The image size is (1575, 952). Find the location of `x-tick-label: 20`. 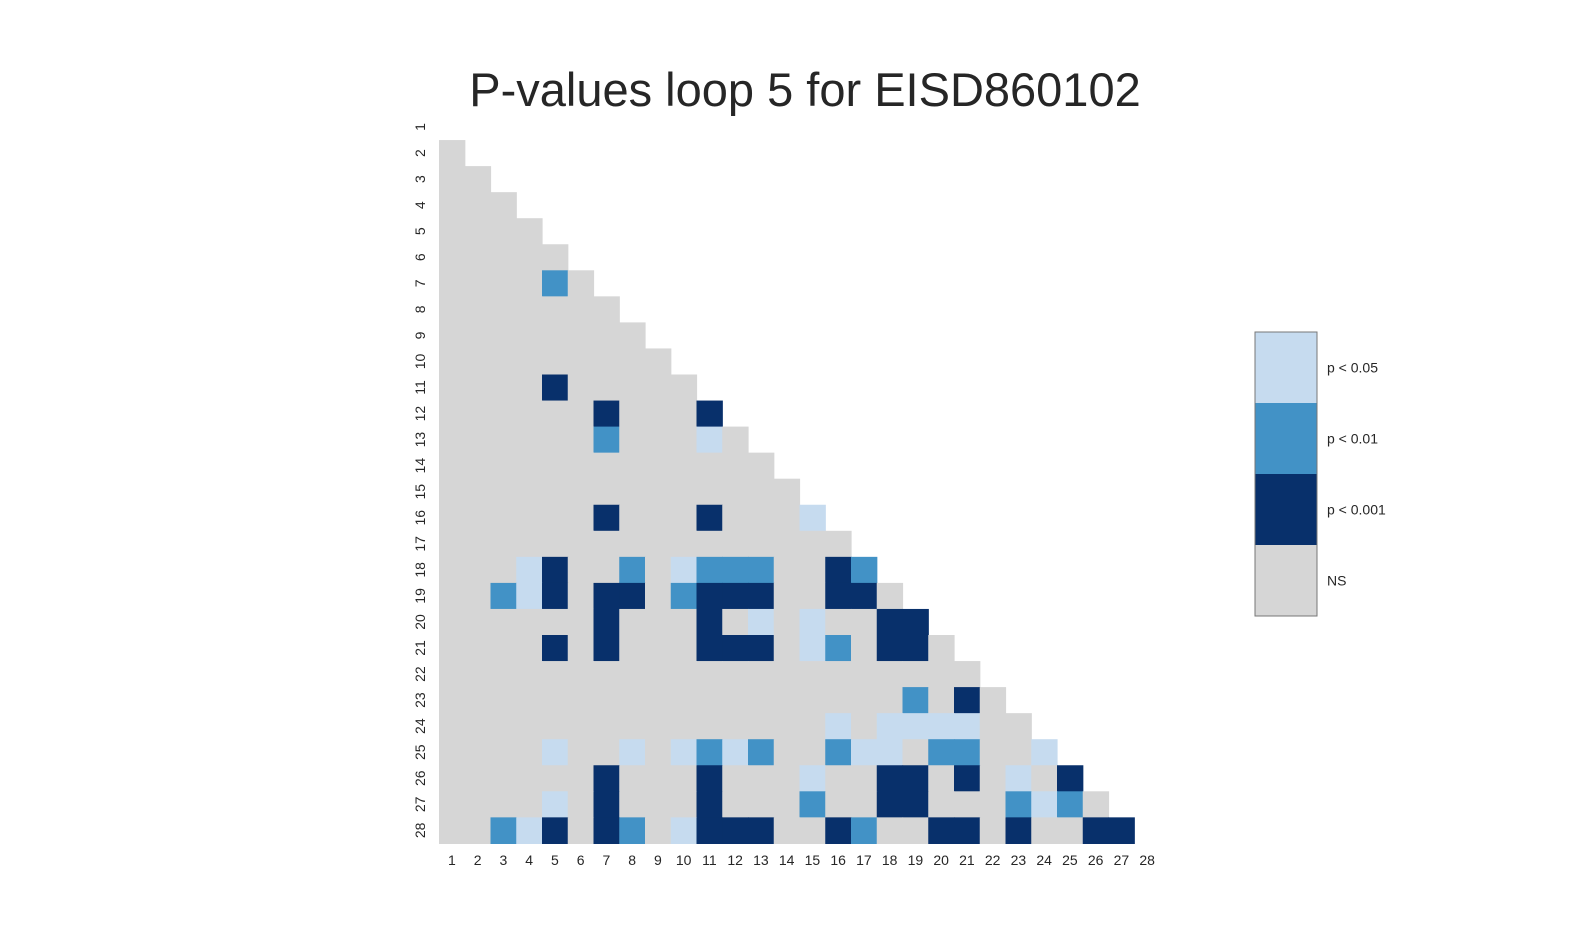

x-tick-label: 20 is located at coordinates (941, 860).